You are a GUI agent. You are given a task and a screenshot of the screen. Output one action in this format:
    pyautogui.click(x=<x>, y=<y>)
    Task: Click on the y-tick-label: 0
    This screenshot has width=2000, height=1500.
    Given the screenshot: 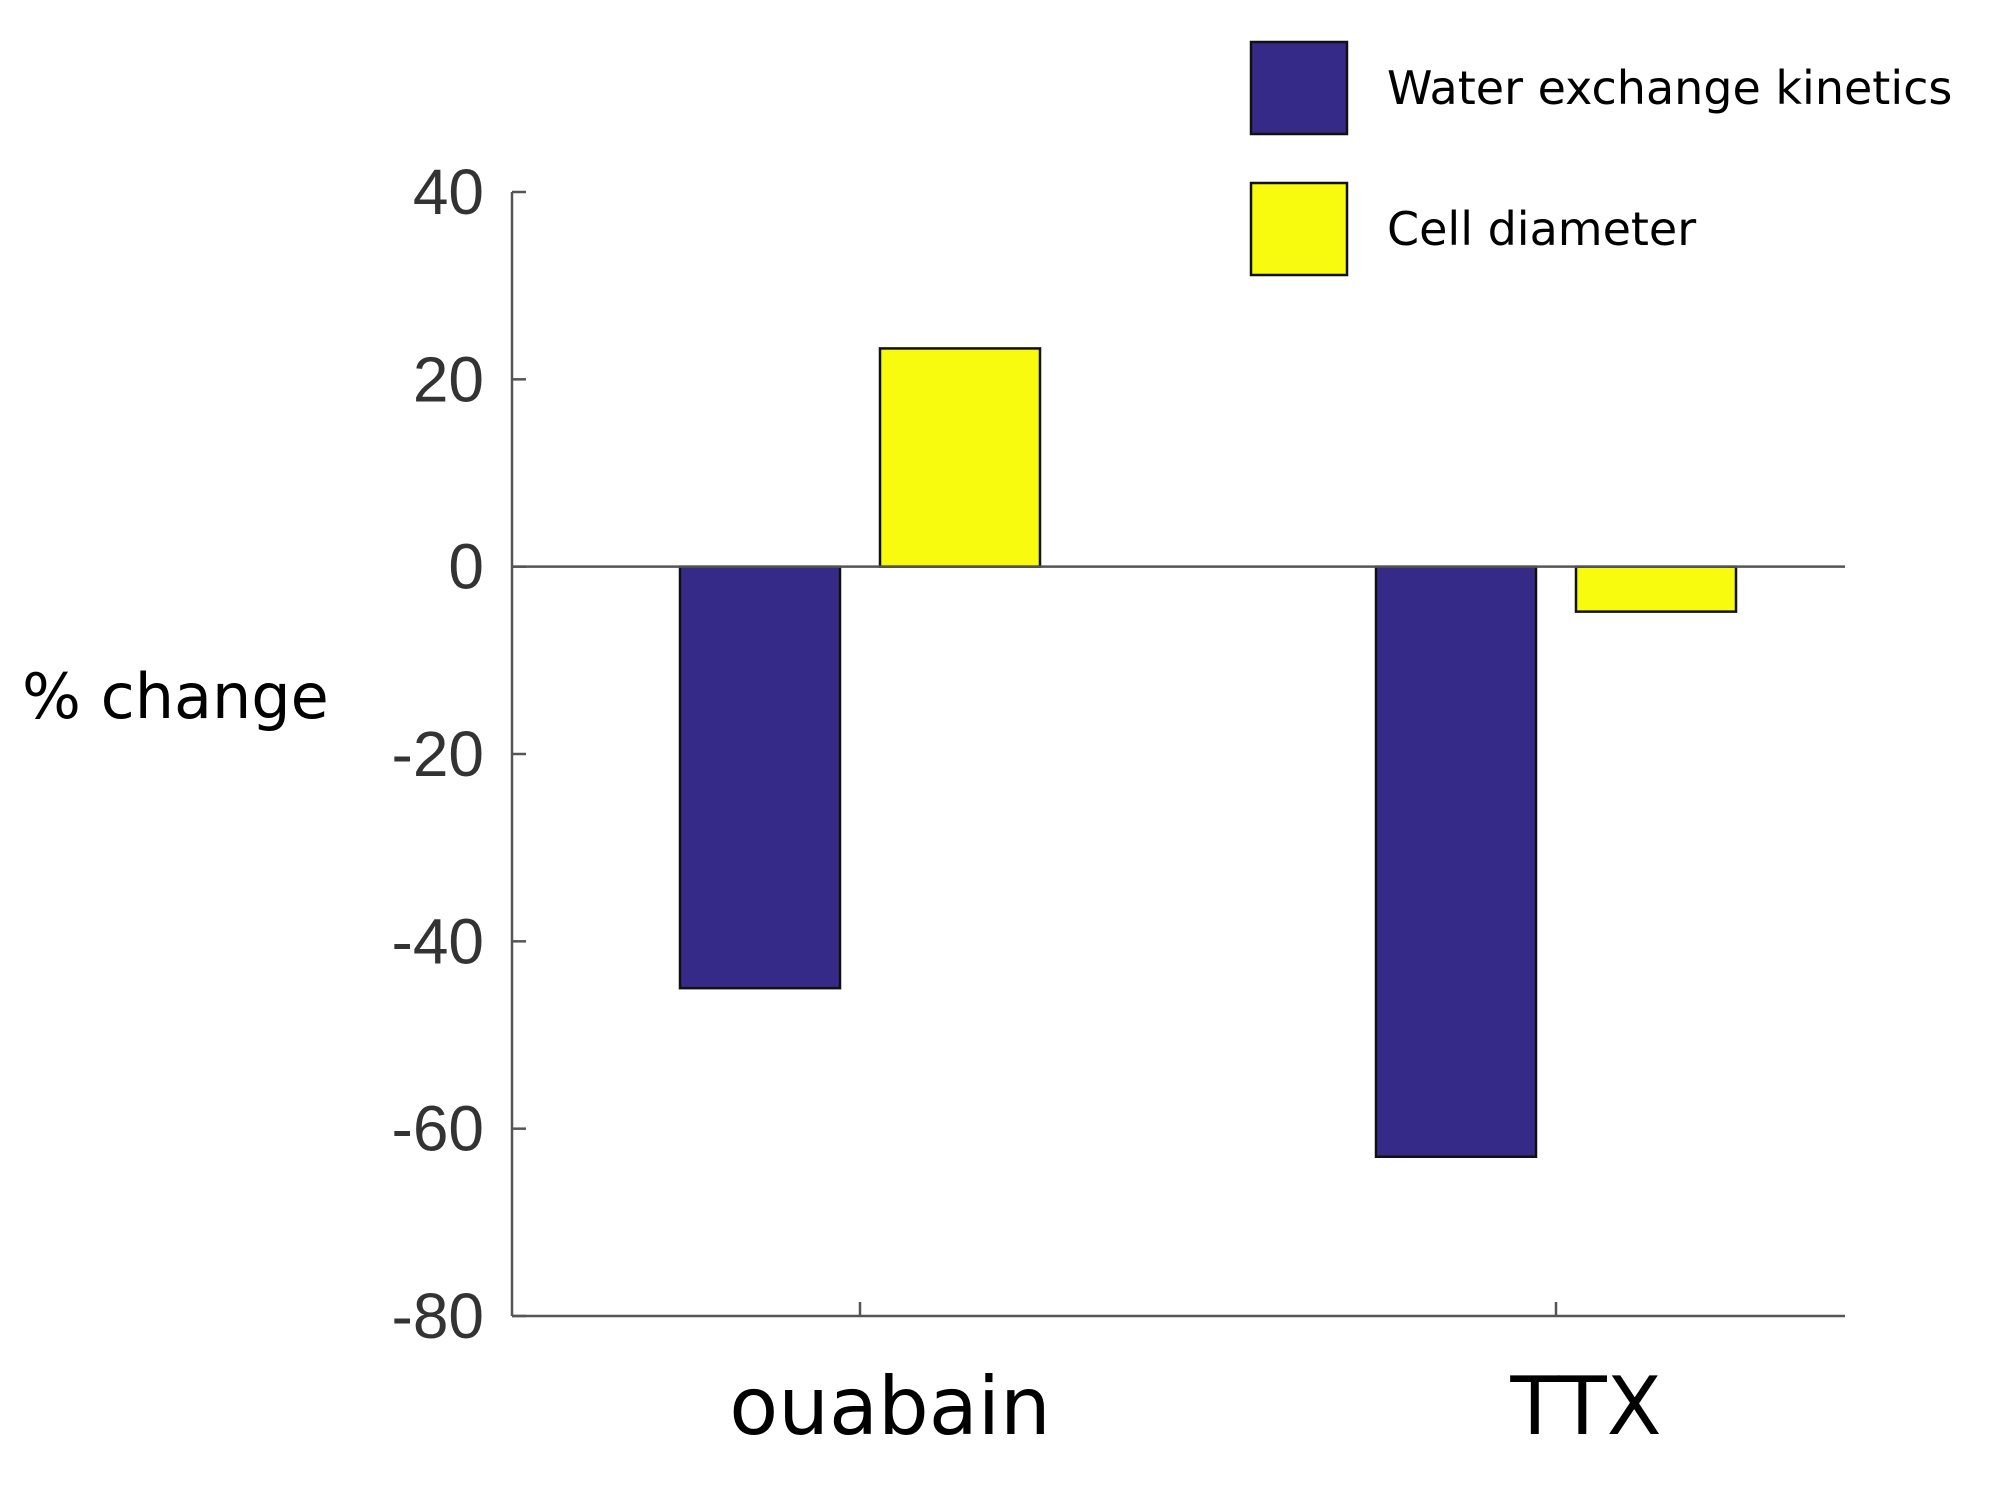 What is the action you would take?
    pyautogui.click(x=466, y=567)
    